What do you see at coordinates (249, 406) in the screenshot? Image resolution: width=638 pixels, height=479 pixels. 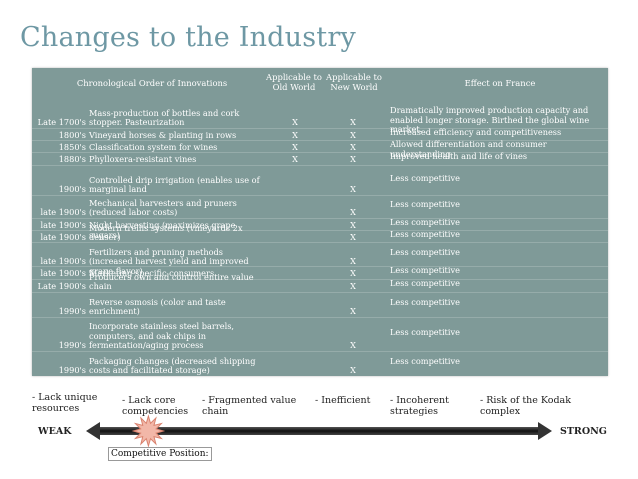 I see `weakness-item: - Fragmented value chain` at bounding box center [249, 406].